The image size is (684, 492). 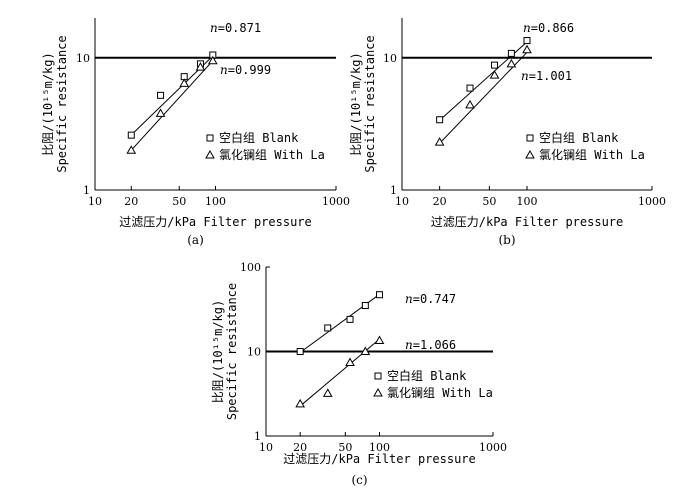 I want to click on panel-label: (c), so click(x=359, y=480).